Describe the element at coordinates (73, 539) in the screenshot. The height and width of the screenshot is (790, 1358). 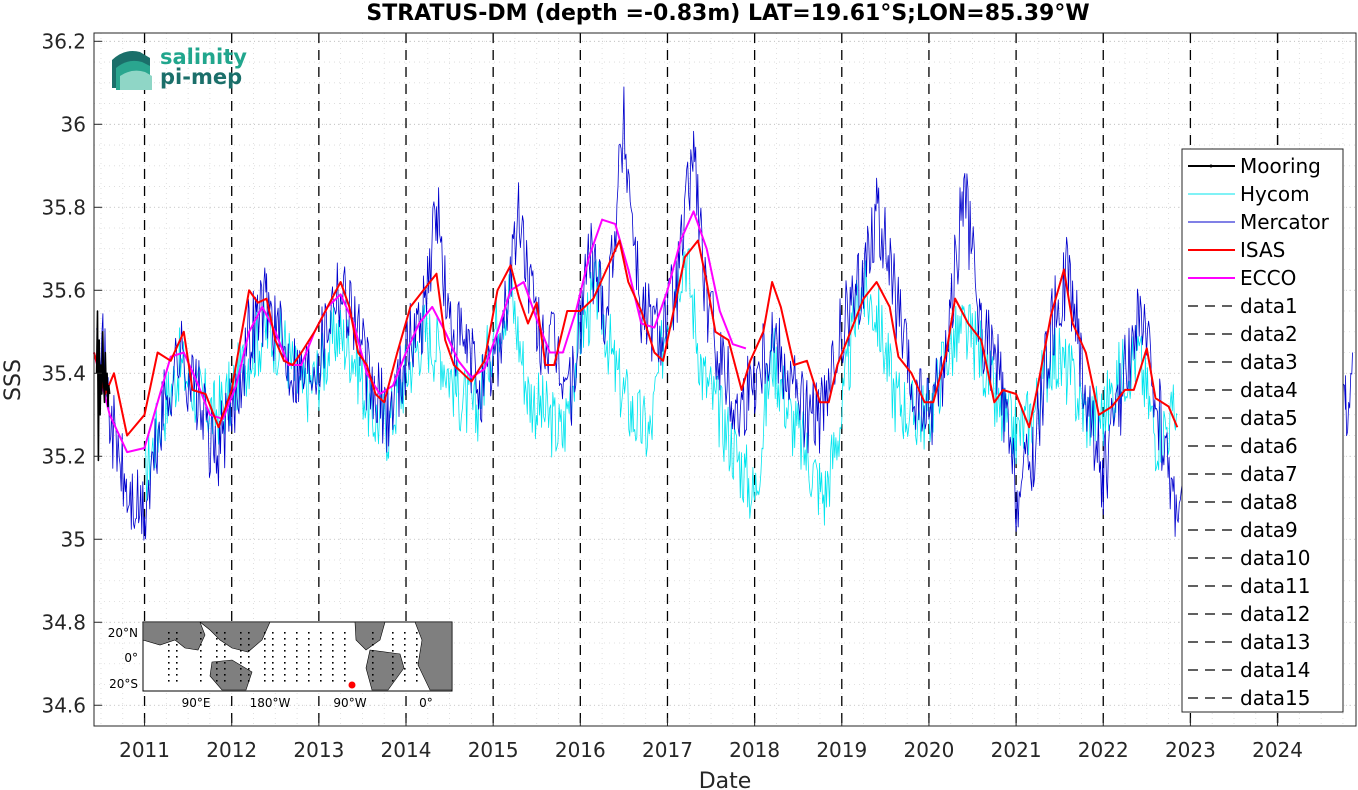
I see `y-tick-label: 35` at that location.